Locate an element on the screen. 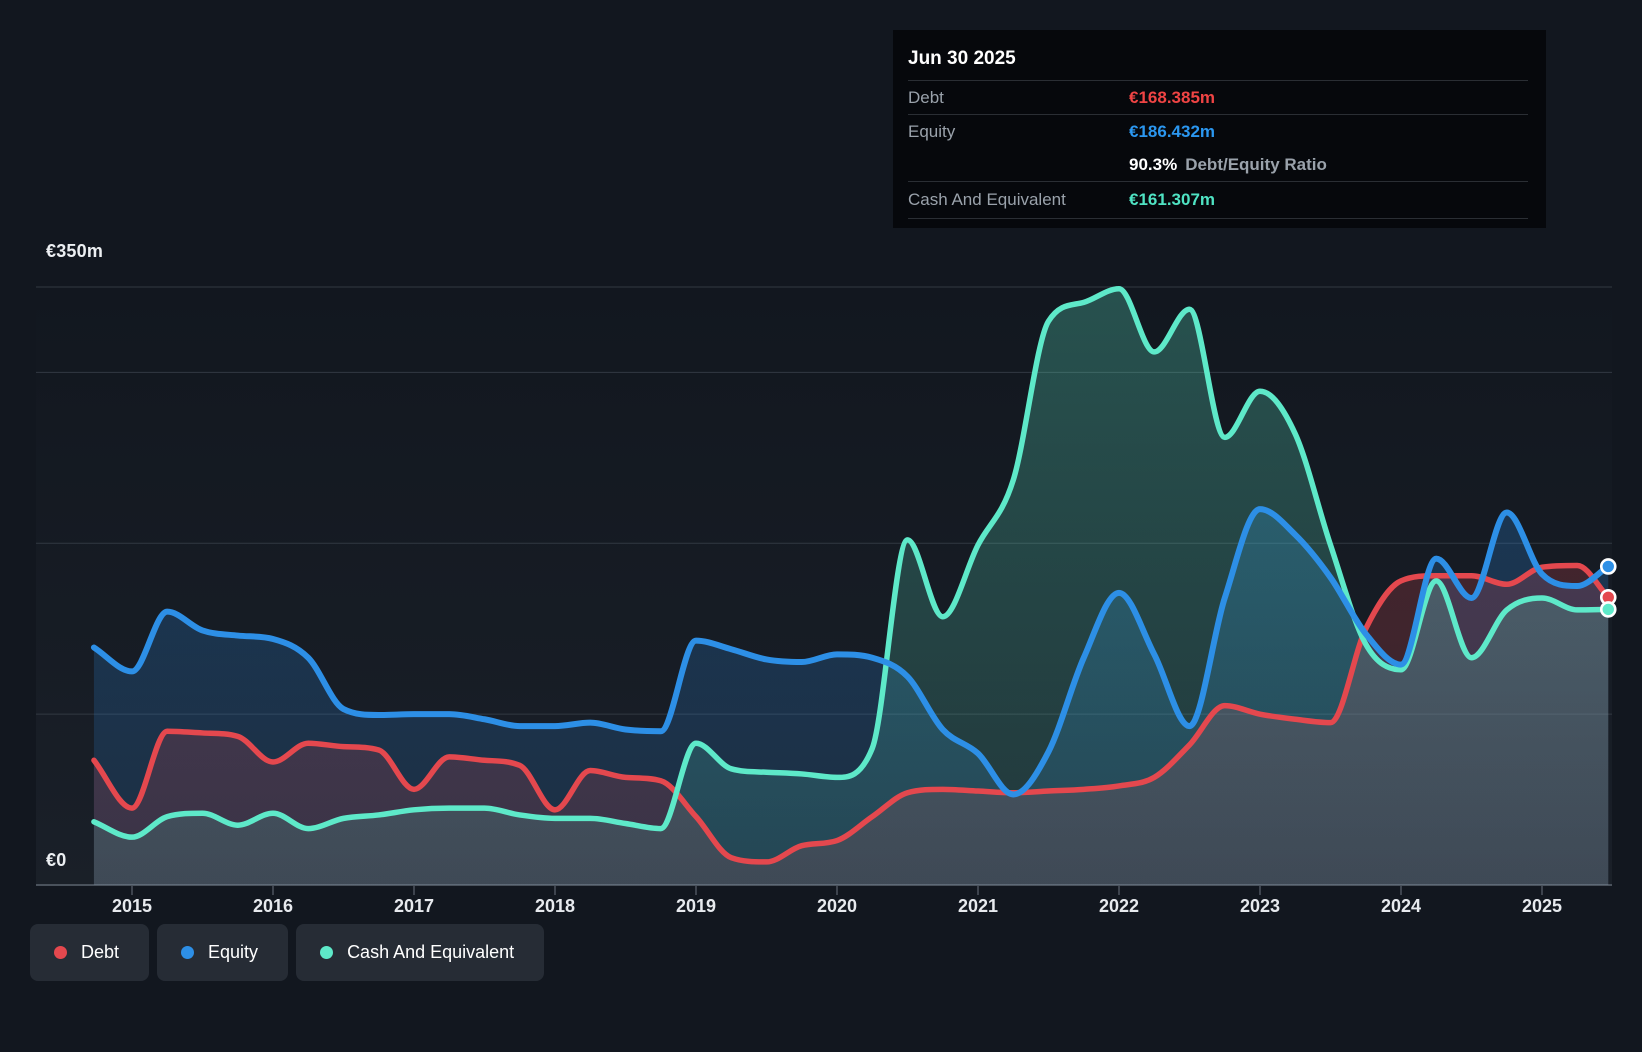  x-axis-label-2021: 2021 is located at coordinates (978, 906).